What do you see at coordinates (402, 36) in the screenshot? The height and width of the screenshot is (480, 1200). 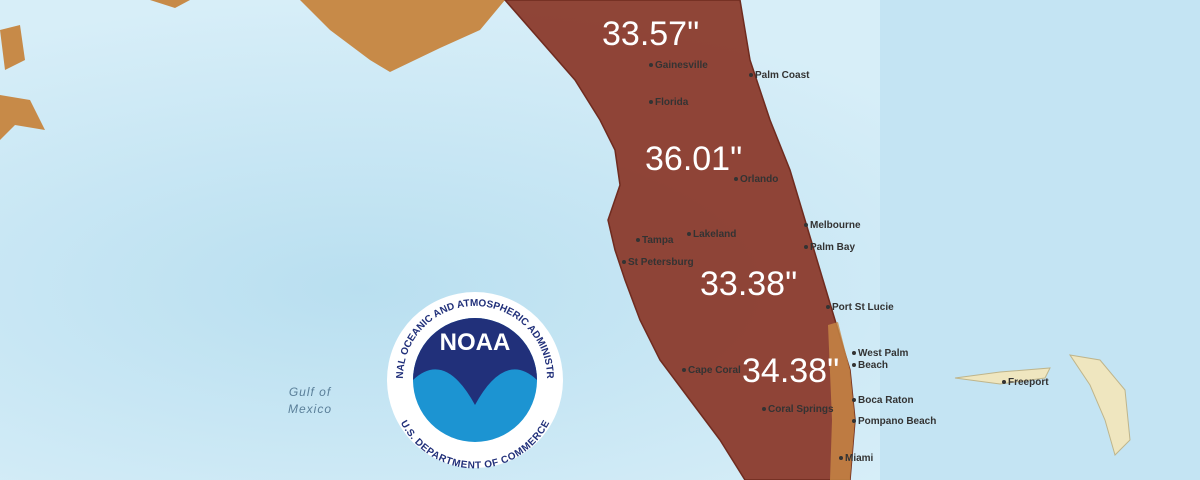 I see `panhandle` at bounding box center [402, 36].